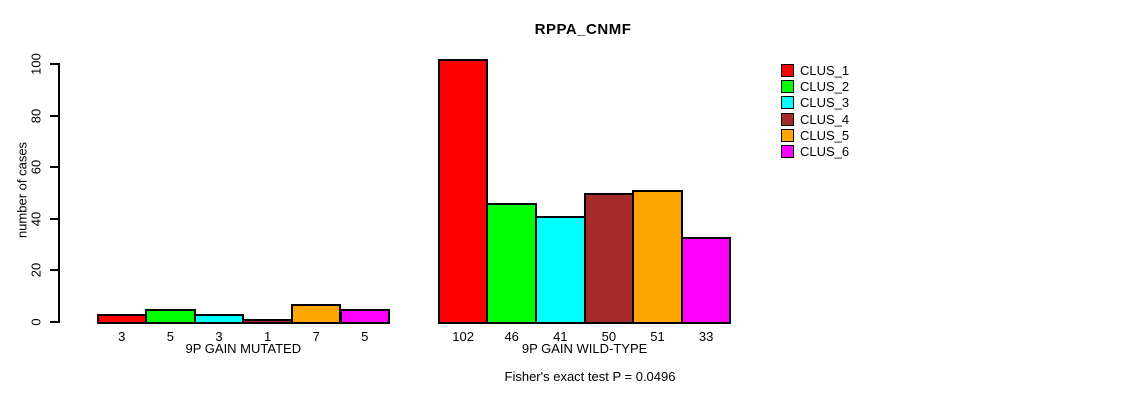 The height and width of the screenshot is (400, 1140). What do you see at coordinates (583, 29) in the screenshot?
I see `chart-title: RPPA_CNMF` at bounding box center [583, 29].